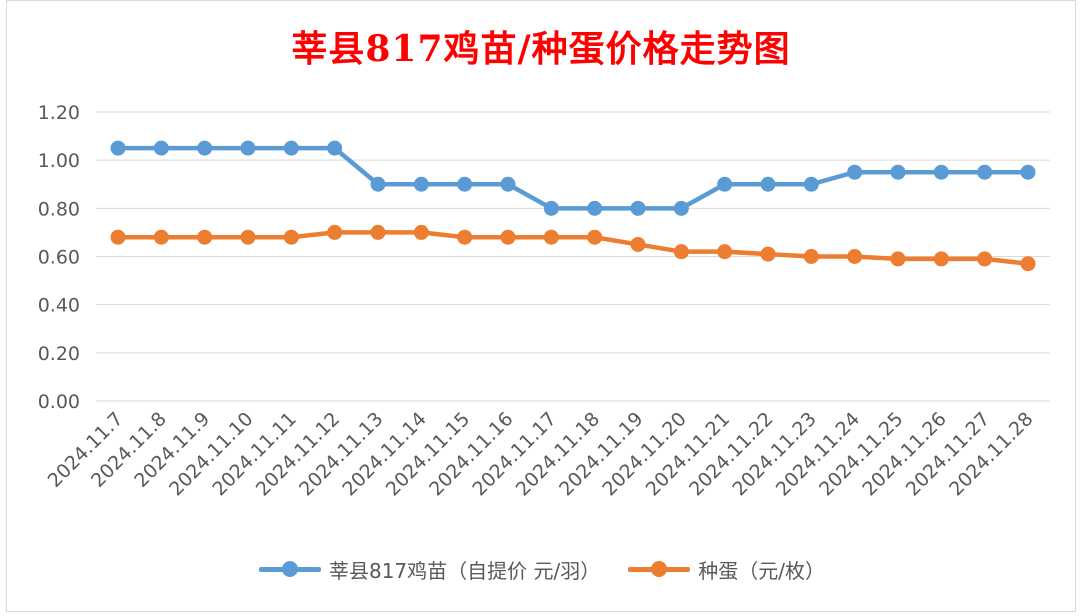 This screenshot has width=1084, height=616. I want to click on legend-label-chick: 莘县817鸡苗（自提价 元/羽）, so click(464, 570).